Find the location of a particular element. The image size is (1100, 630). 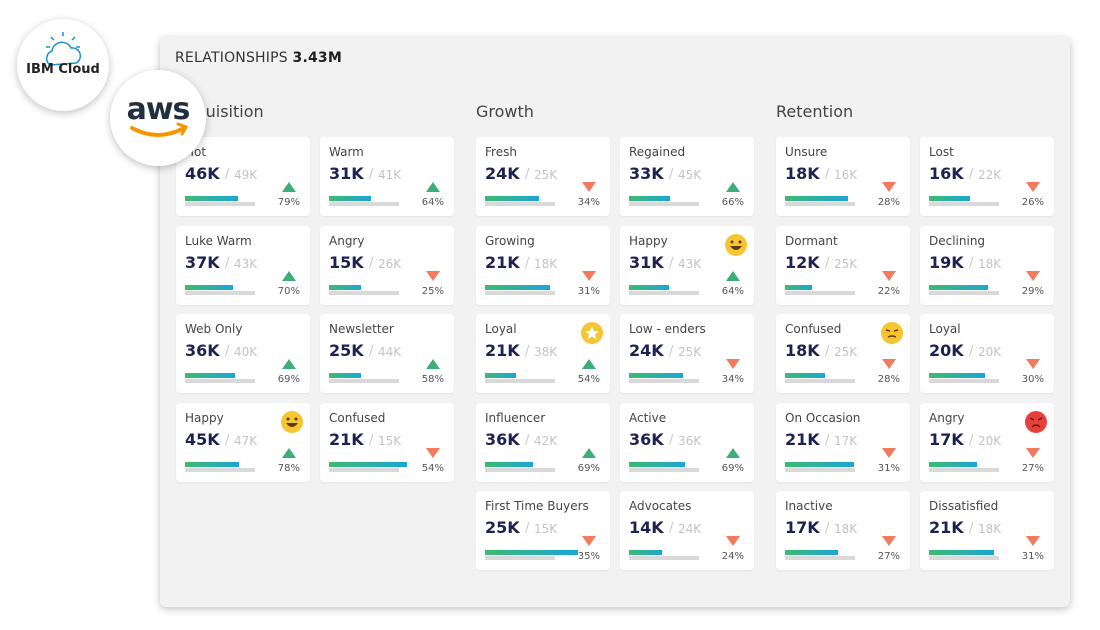

card-change: 28% is located at coordinates (888, 202).